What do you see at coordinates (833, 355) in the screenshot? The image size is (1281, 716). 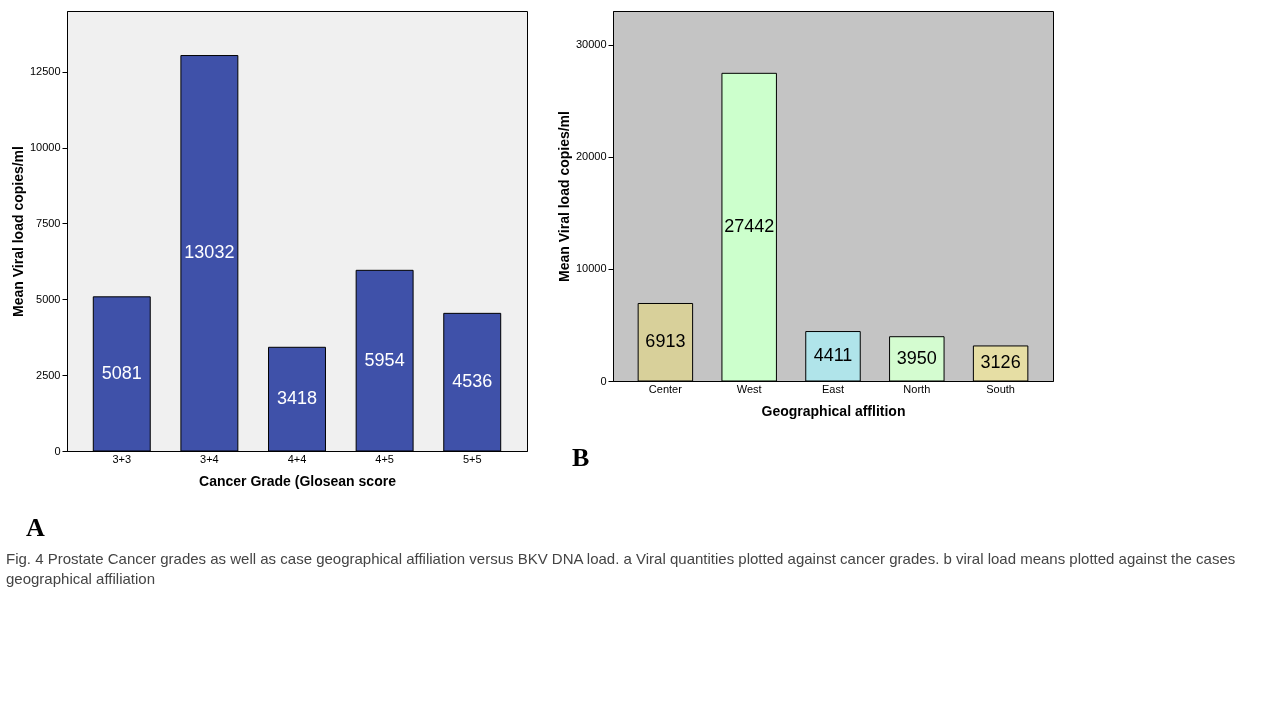 I see `data-label: 4411` at bounding box center [833, 355].